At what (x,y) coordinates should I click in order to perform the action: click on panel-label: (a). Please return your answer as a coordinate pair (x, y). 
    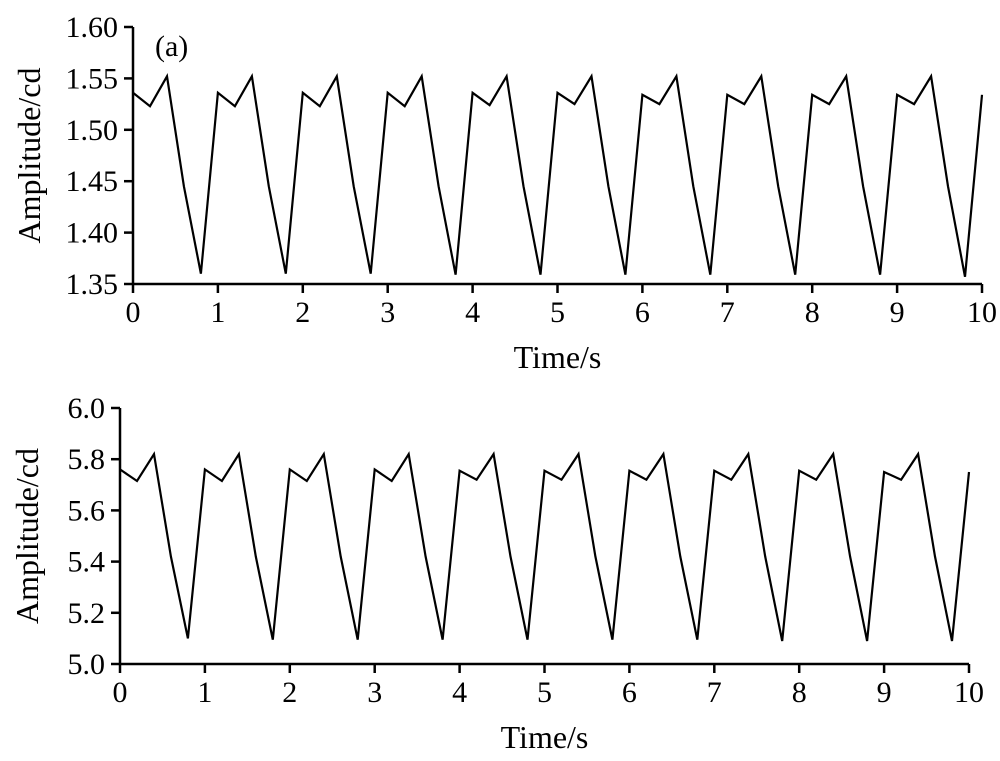
    Looking at the image, I should click on (171, 46).